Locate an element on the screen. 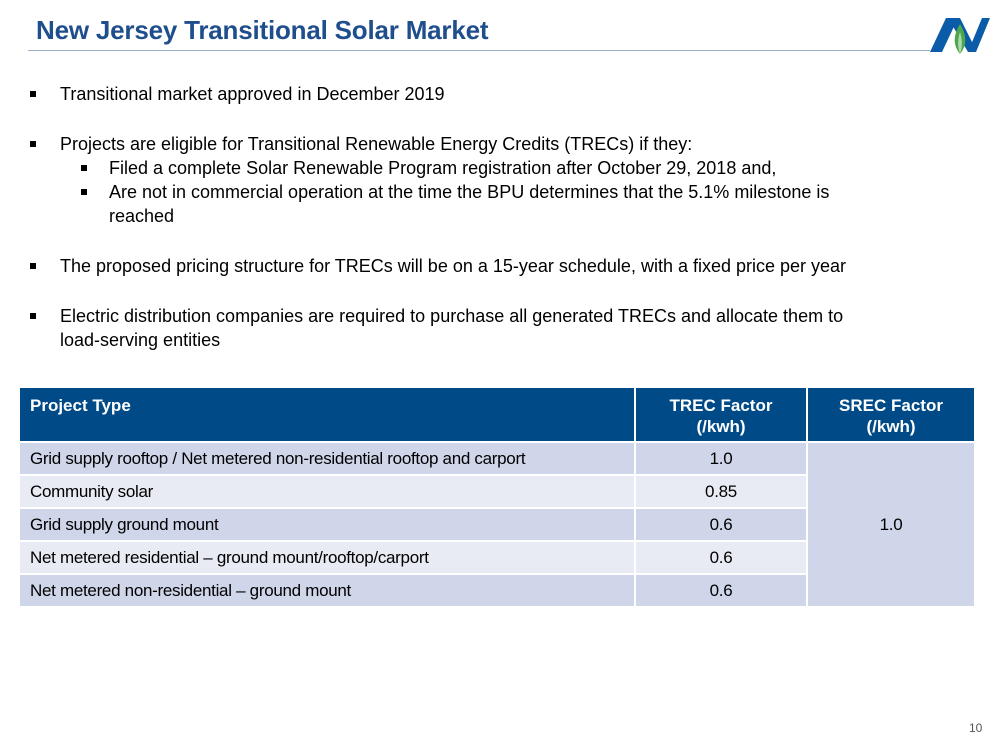  header-srec-factor-unit: (/kwh) is located at coordinates (891, 426).